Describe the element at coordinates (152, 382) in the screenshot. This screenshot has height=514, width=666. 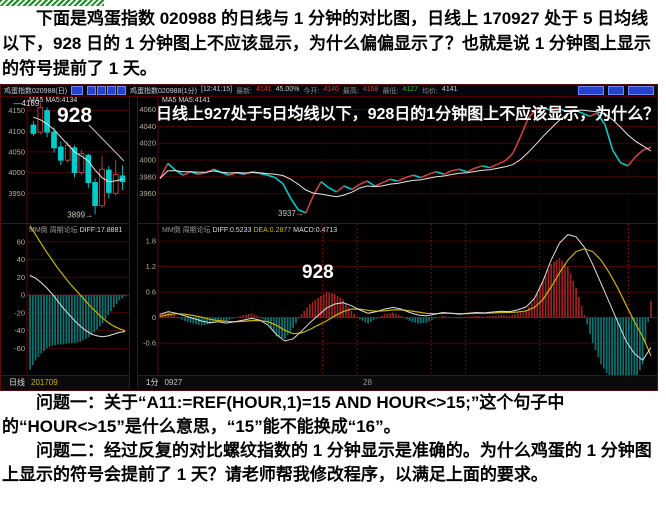
I see `minute-period-label: 1分` at that location.